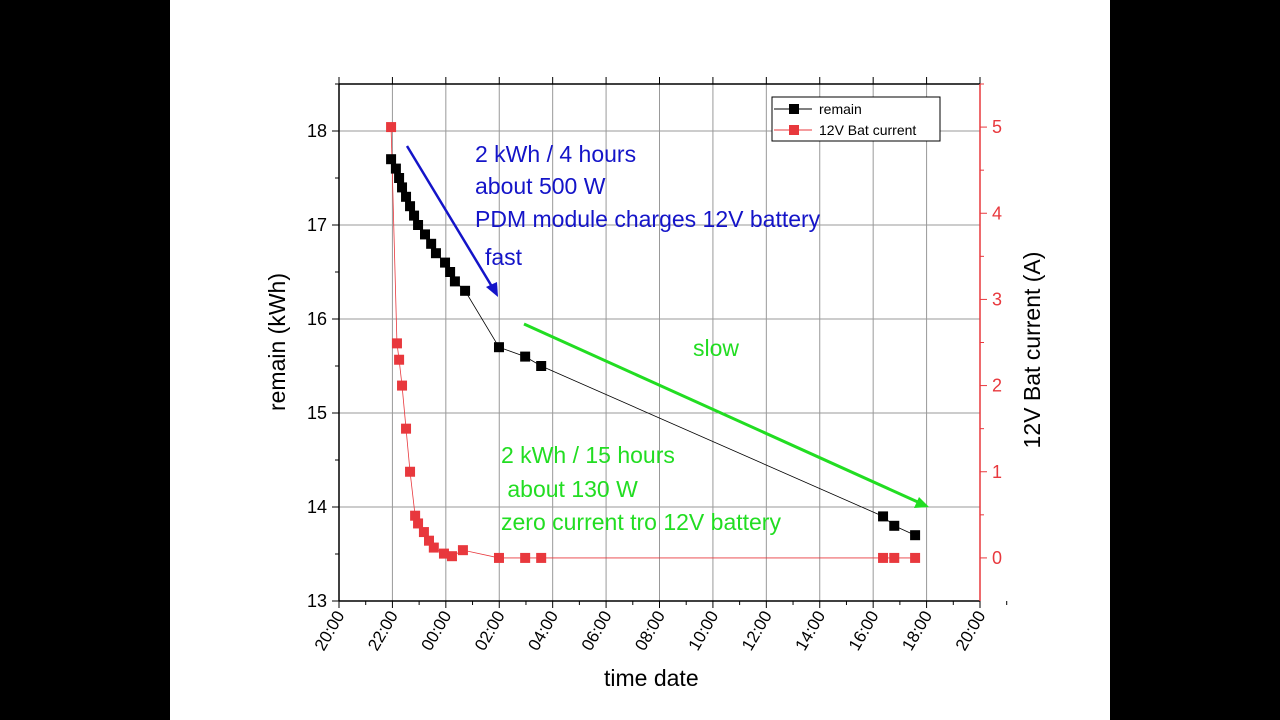 The height and width of the screenshot is (720, 1280). I want to click on x-tick-label: 12:00, so click(757, 631).